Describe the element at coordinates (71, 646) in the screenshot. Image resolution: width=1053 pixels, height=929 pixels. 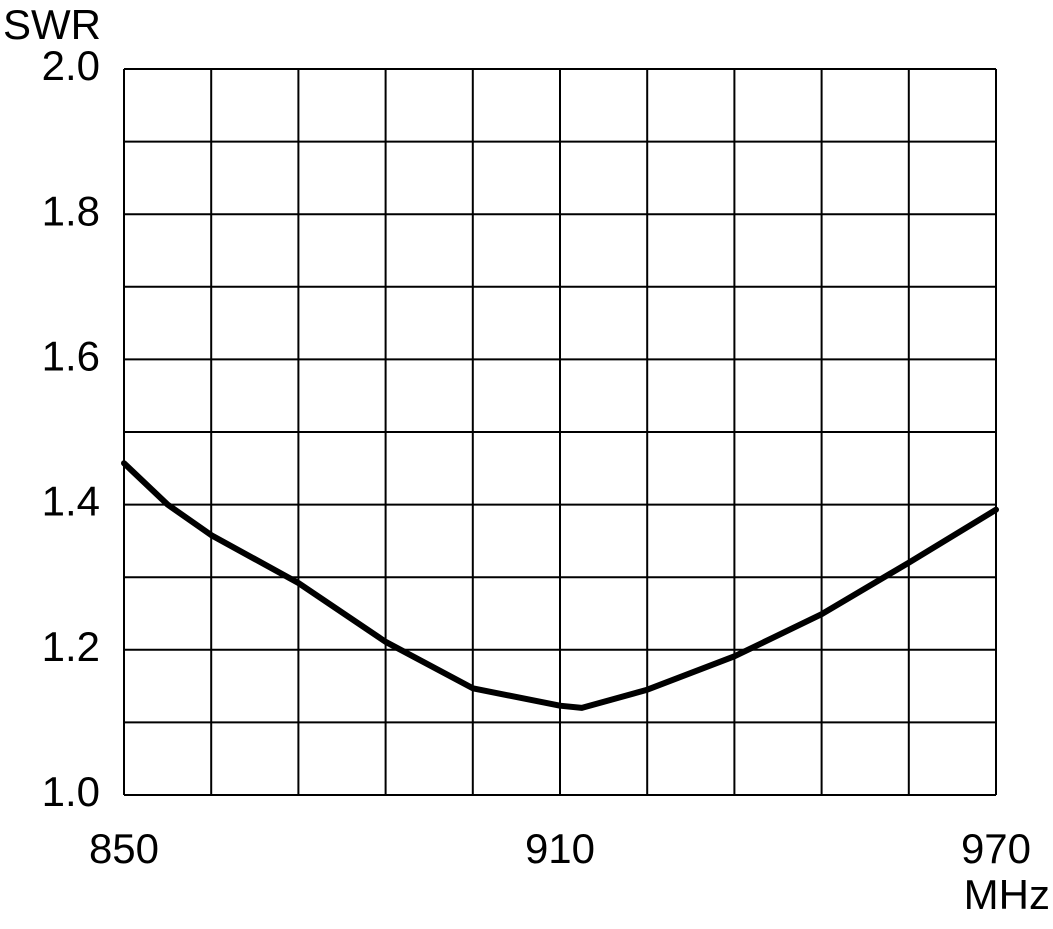
I see `y-tick-label: 1.2` at that location.